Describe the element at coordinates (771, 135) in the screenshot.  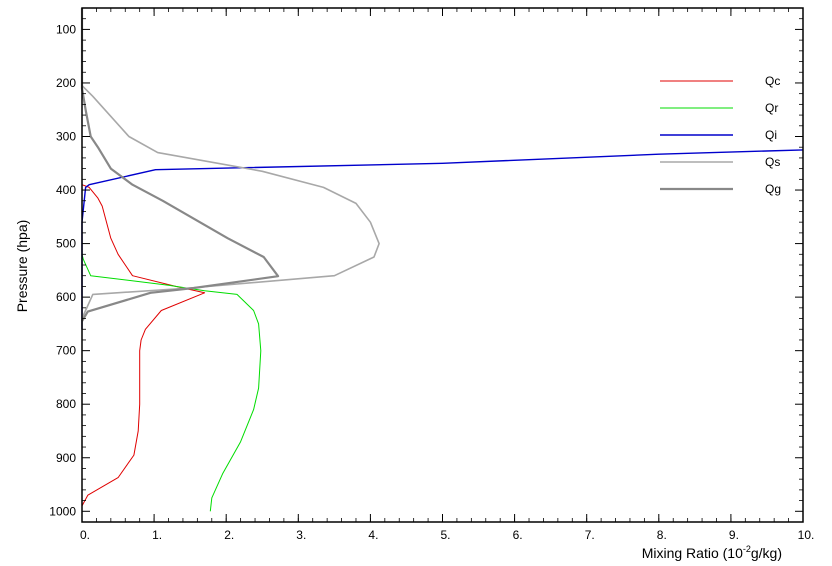
I see `legend-label-qi: Qi` at that location.